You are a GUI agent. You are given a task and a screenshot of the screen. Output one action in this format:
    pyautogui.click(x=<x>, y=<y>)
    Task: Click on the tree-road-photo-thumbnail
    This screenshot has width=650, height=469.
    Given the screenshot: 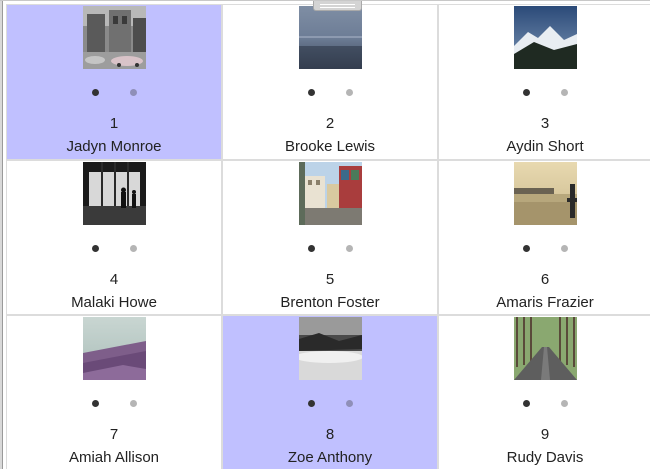 What is the action you would take?
    pyautogui.click(x=545, y=348)
    